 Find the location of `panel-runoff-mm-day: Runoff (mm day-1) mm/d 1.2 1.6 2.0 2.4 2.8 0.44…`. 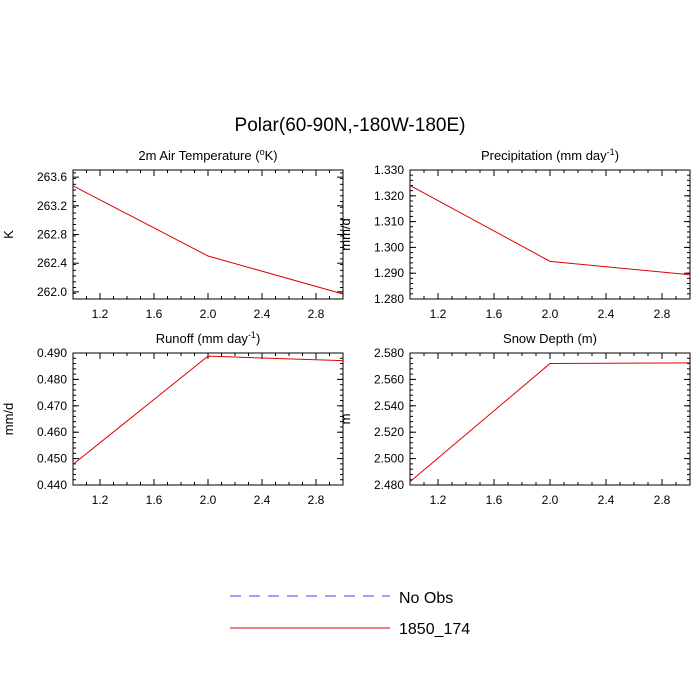

panel-runoff-mm-day: Runoff (mm day-1) mm/d 1.2 1.6 2.0 2.4 2.8 0.44… is located at coordinates (172, 418).